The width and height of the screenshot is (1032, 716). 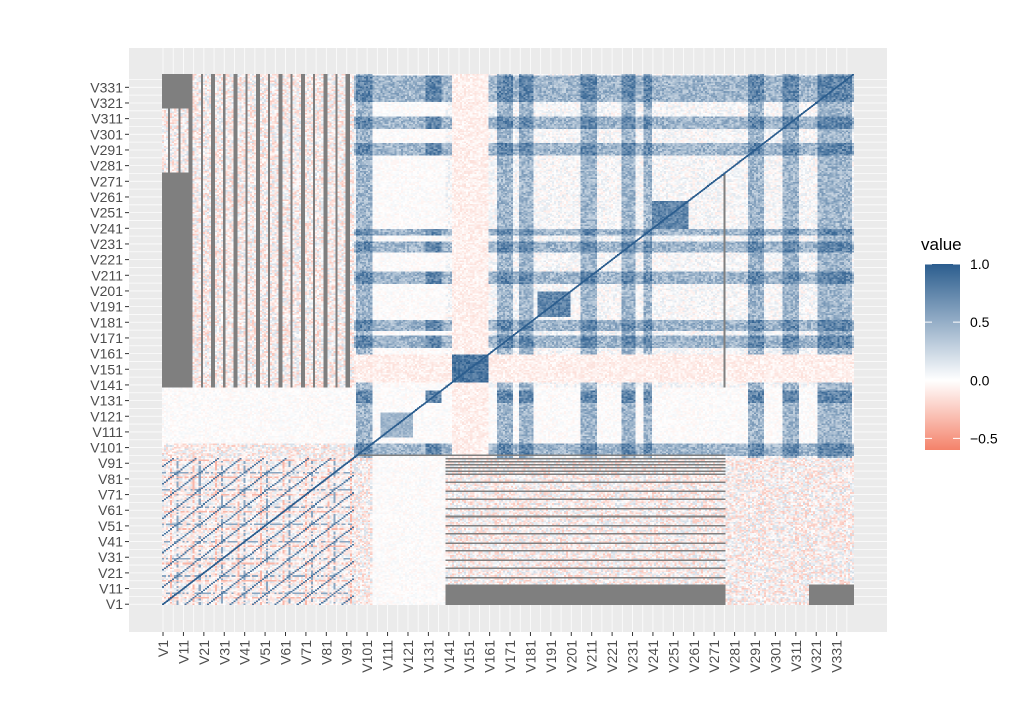 I want to click on y-tick-label: V251, so click(x=106, y=213).